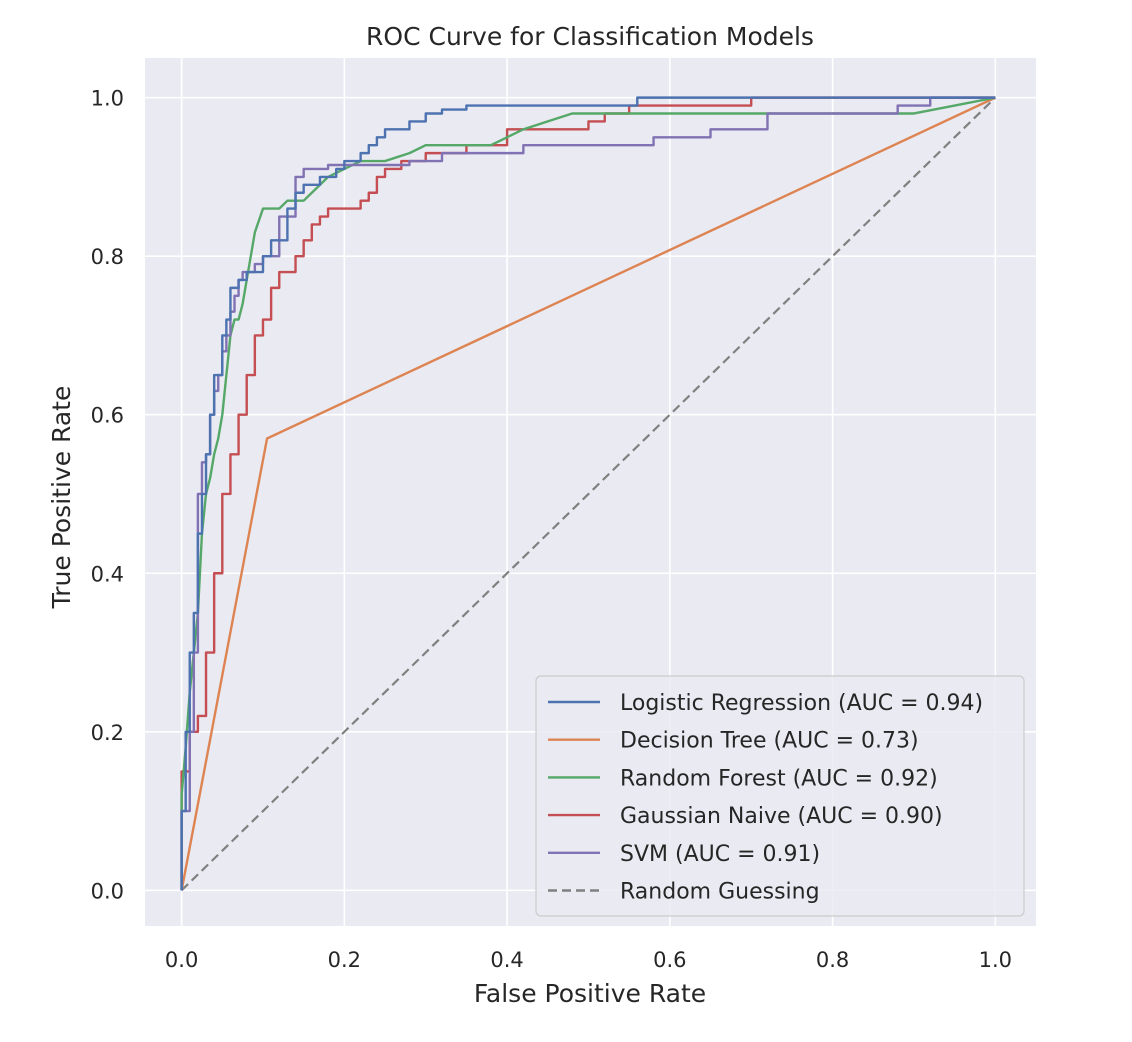 The width and height of the screenshot is (1132, 1042). What do you see at coordinates (61, 498) in the screenshot?
I see `y-axis-label: True Positive Rate` at bounding box center [61, 498].